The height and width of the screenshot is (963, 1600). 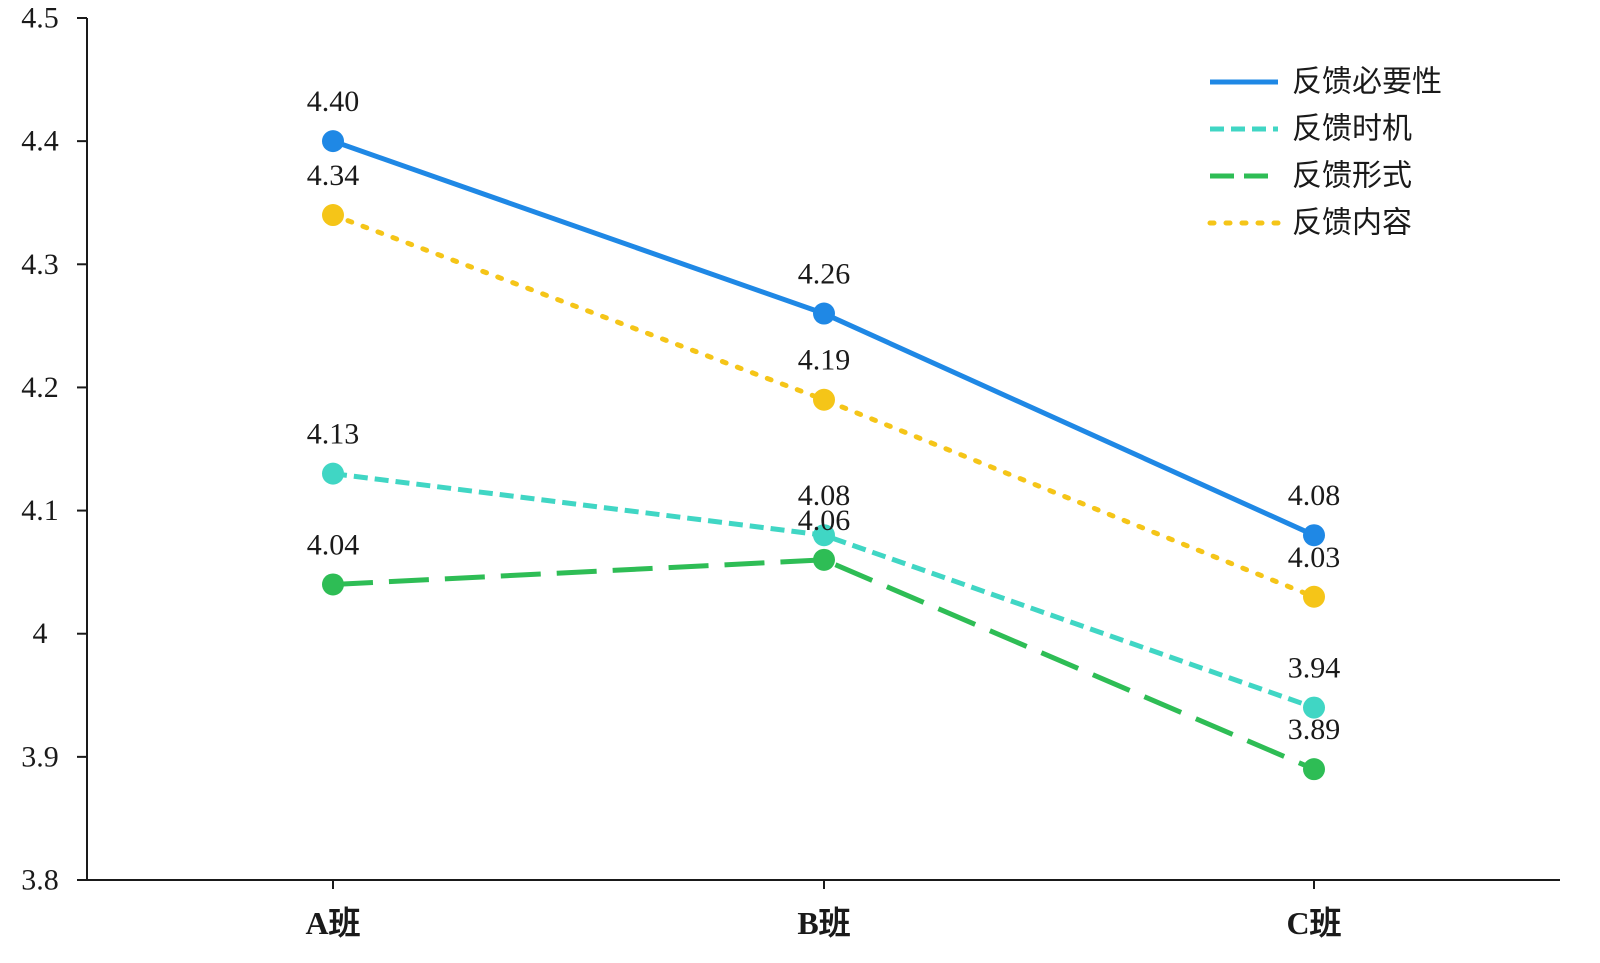 What do you see at coordinates (1314, 729) in the screenshot?
I see `data-label: 3.89` at bounding box center [1314, 729].